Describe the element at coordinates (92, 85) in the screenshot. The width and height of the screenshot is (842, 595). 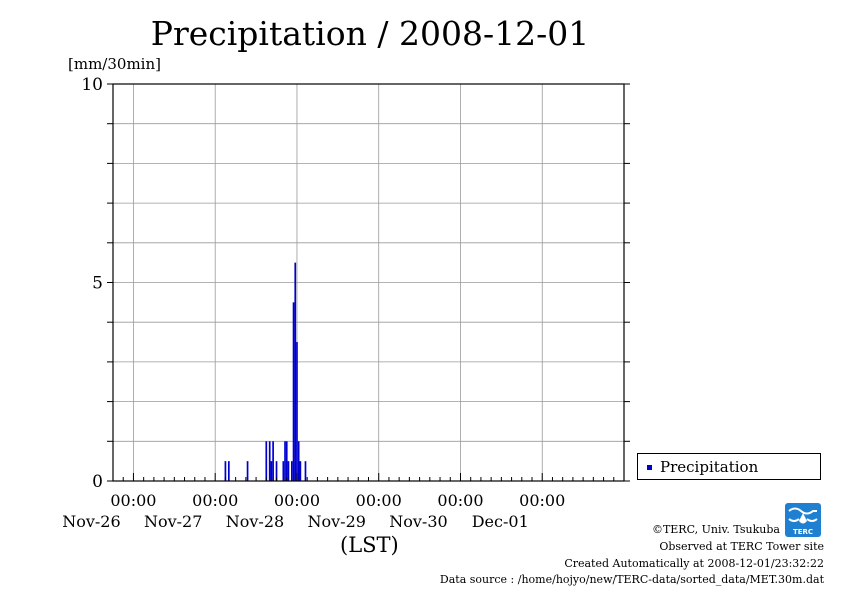
I see `y-tick-label: 10` at that location.